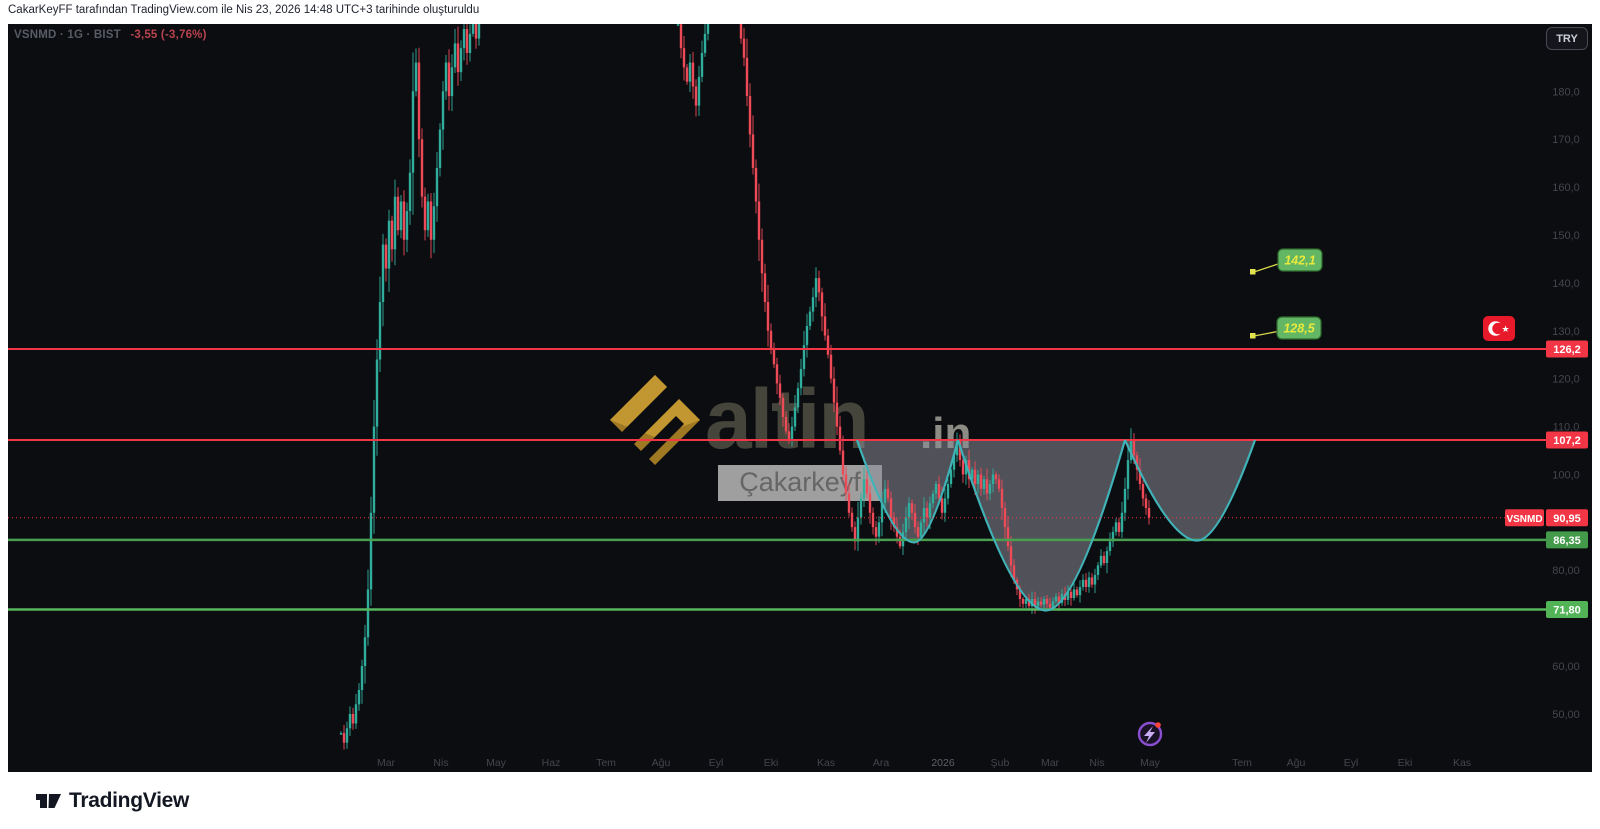 The height and width of the screenshot is (829, 1600). I want to click on time-axis-tick: Şub, so click(1000, 763).